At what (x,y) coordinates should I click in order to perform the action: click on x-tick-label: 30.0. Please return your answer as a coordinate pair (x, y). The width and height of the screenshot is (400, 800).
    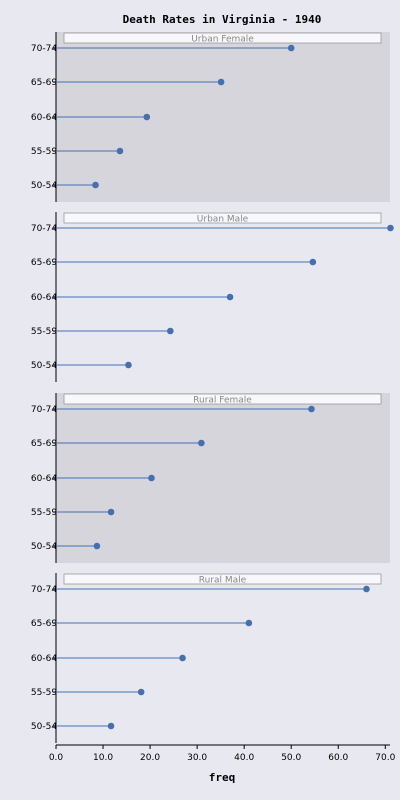
    Looking at the image, I should click on (197, 758).